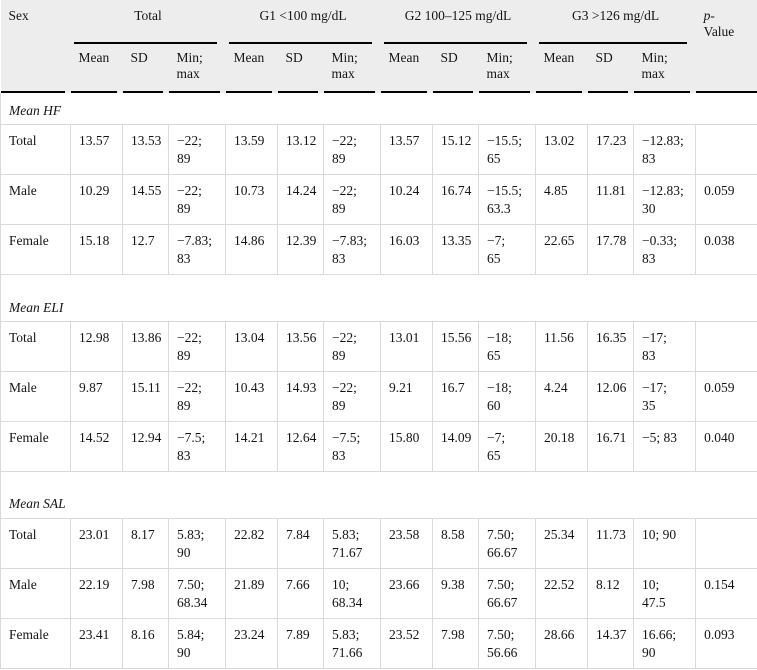  I want to click on value-cell: 13.59, so click(251, 150).